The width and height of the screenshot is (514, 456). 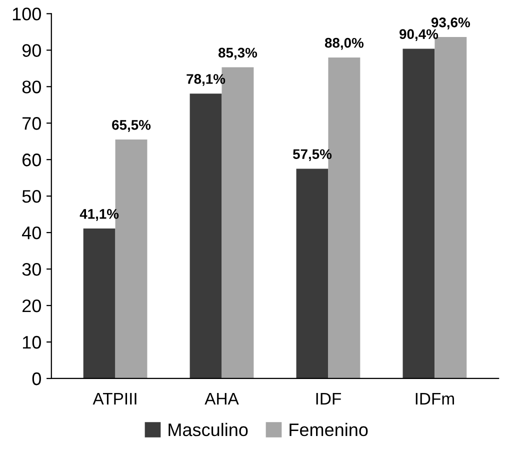 What do you see at coordinates (31, 50) in the screenshot?
I see `y-tick-label: 90` at bounding box center [31, 50].